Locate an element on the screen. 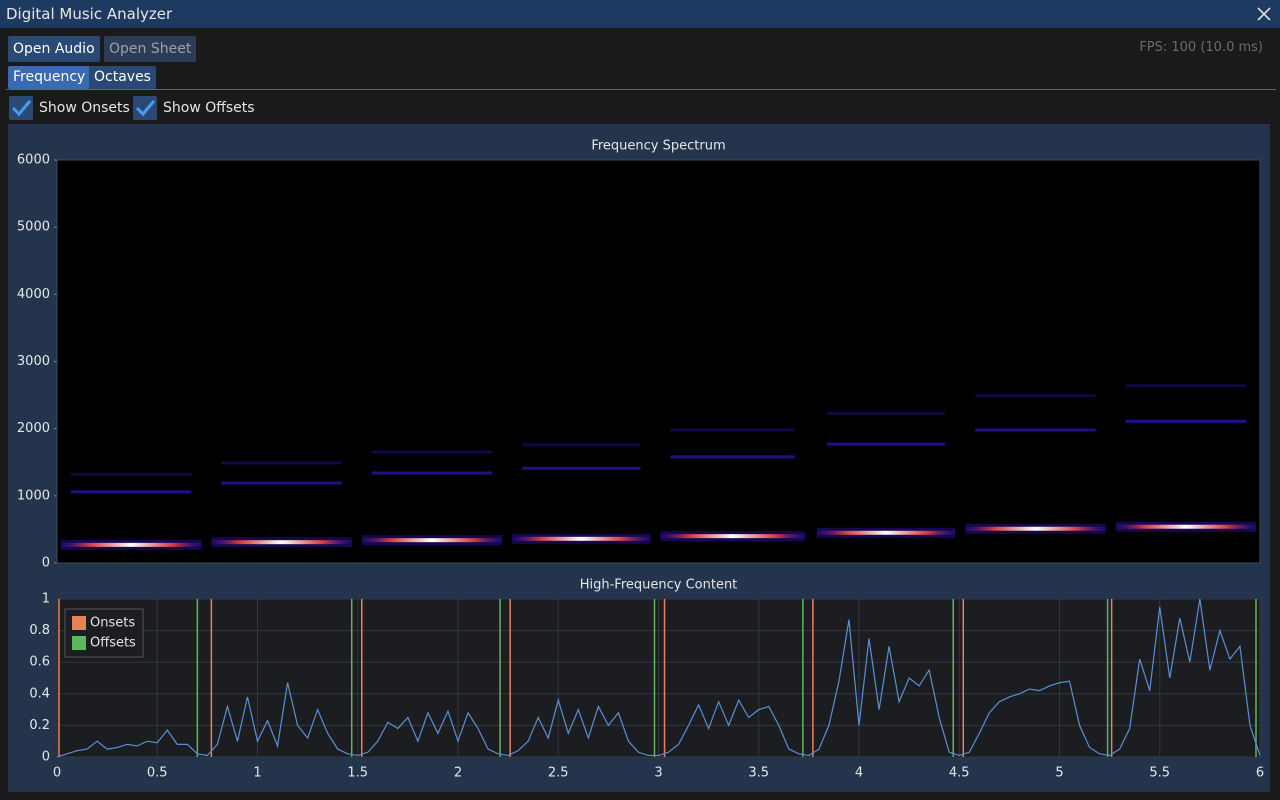 The height and width of the screenshot is (800, 1280). x-tick-label: 3 is located at coordinates (658, 773).